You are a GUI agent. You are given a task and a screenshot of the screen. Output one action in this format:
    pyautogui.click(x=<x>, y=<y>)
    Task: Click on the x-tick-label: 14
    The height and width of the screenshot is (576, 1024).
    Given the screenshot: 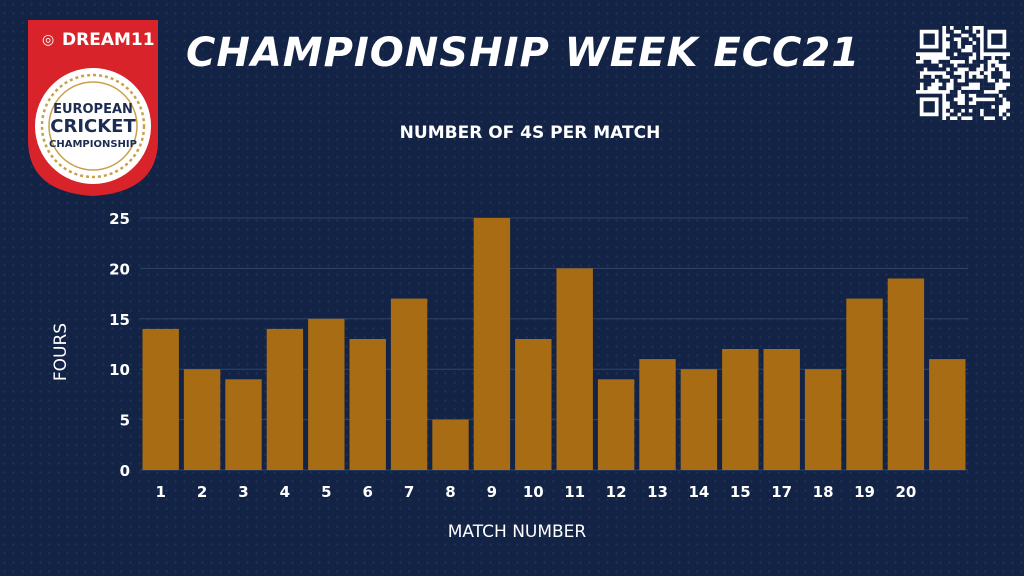 What is the action you would take?
    pyautogui.click(x=698, y=492)
    